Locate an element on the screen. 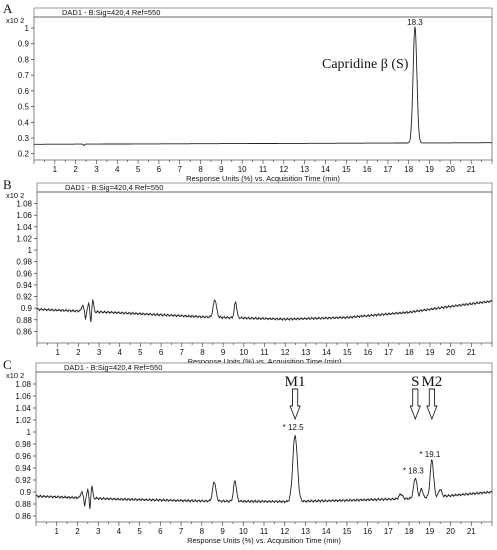 The image size is (497, 550). marker-label: M2 is located at coordinates (431, 382).